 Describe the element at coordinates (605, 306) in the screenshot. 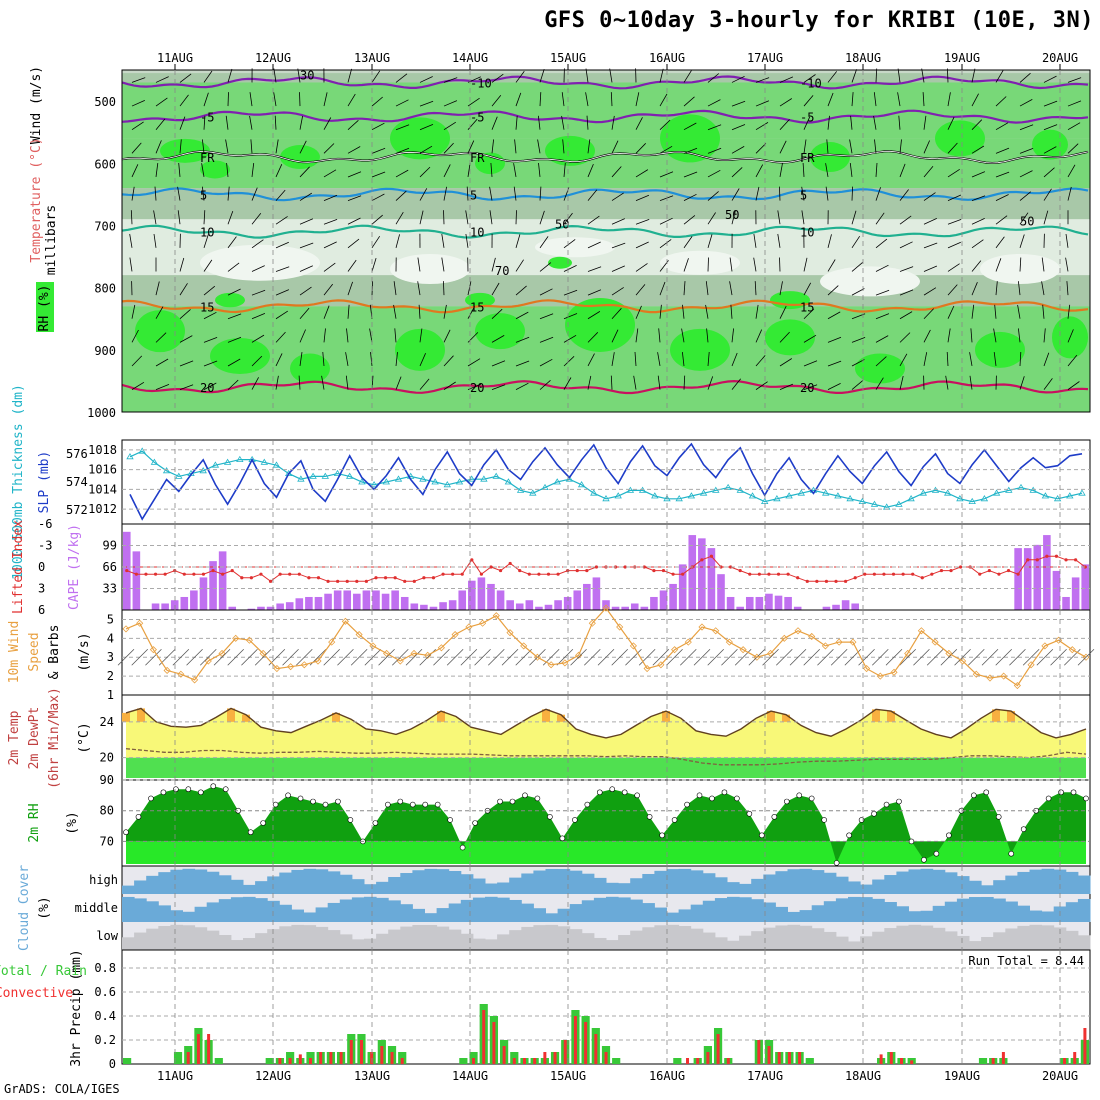

I see `temperature-contour` at that location.